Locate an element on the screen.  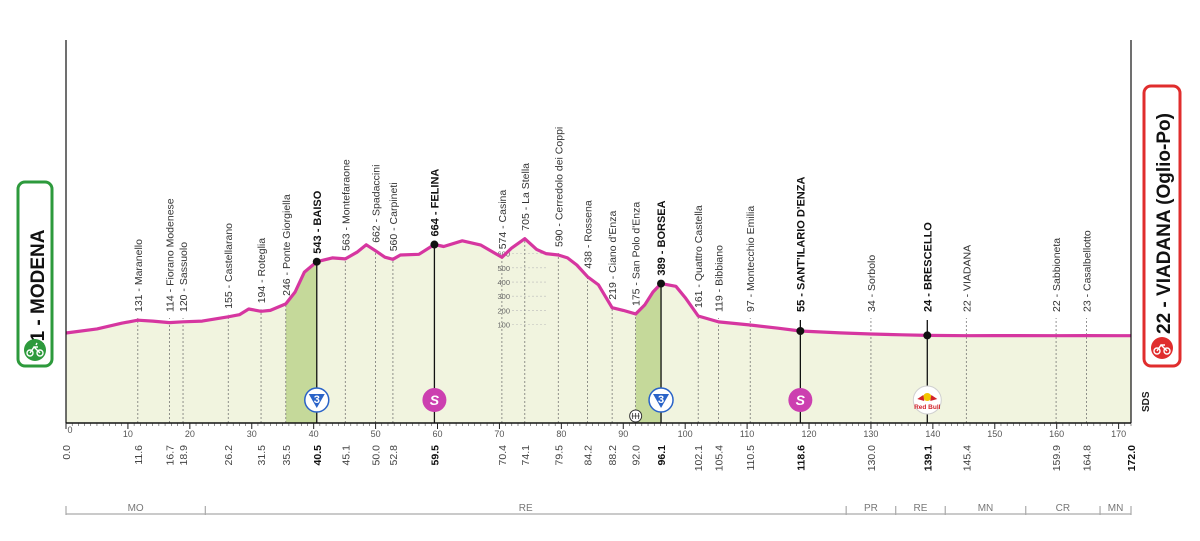
x-tick-label: 70 is located at coordinates (499, 434).